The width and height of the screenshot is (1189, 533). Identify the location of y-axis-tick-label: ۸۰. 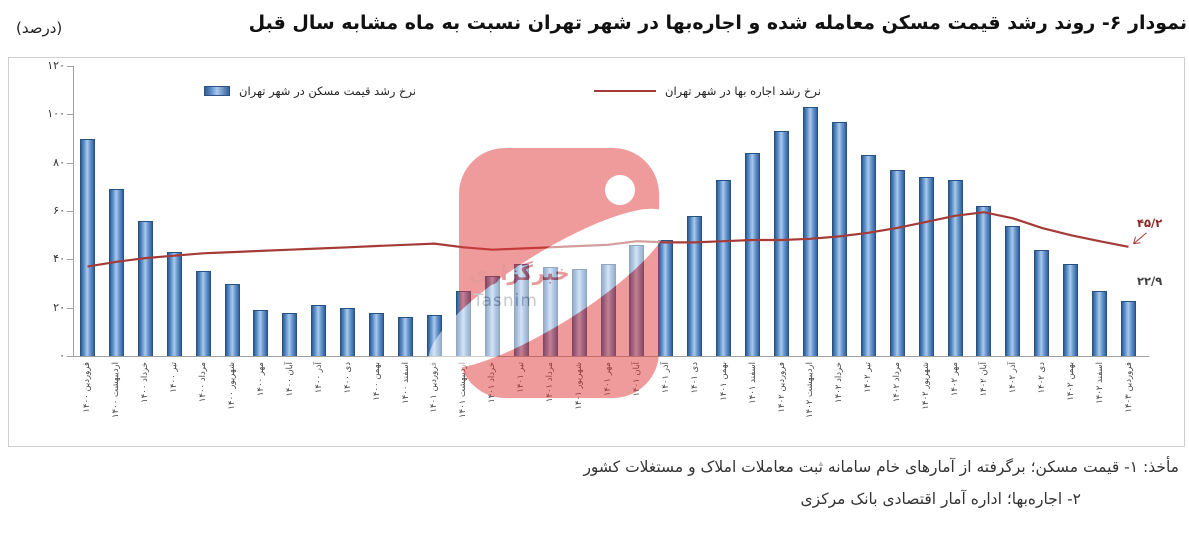
(59, 162).